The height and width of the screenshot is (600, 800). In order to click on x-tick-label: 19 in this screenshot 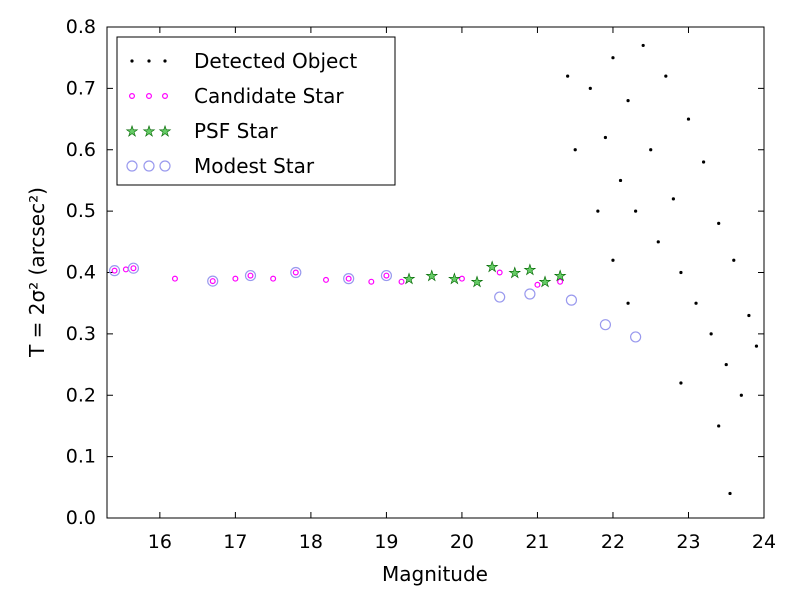, I will do `click(386, 542)`.